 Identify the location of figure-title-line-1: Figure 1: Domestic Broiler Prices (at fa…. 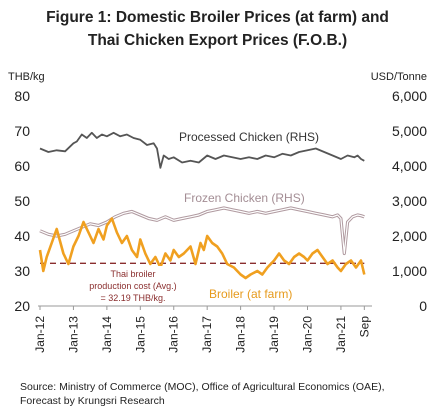
(217, 17).